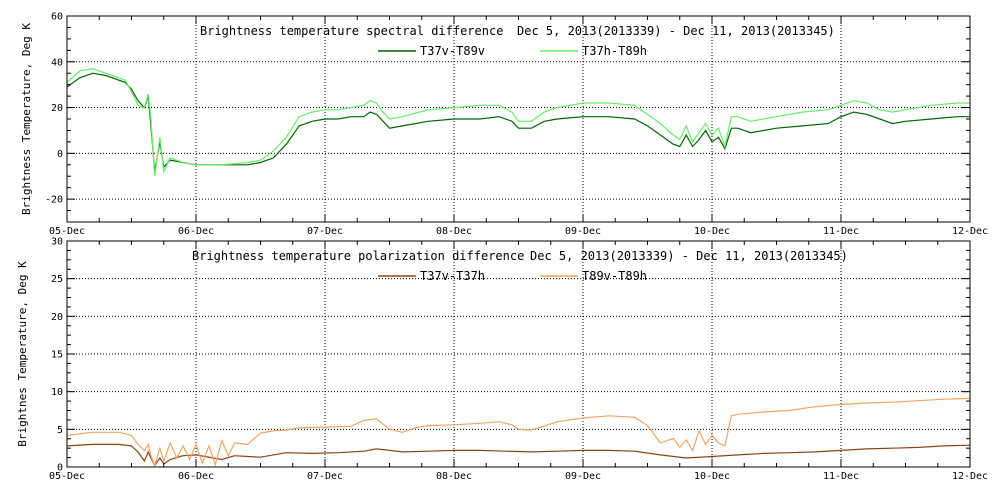 Image resolution: width=1000 pixels, height=504 pixels. What do you see at coordinates (57, 392) in the screenshot?
I see `y-tick-label: 10` at bounding box center [57, 392].